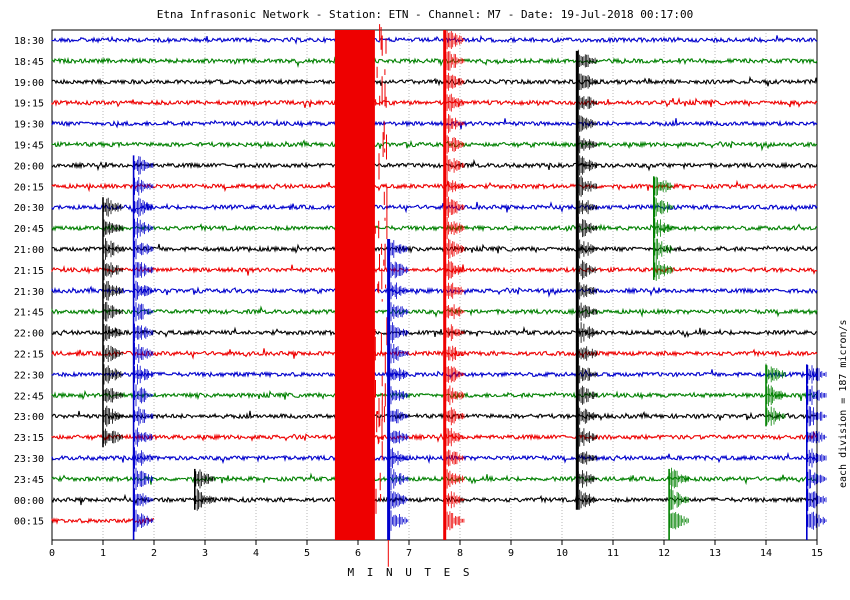  Describe the element at coordinates (29, 229) in the screenshot. I see `row-label: 20:45` at that location.